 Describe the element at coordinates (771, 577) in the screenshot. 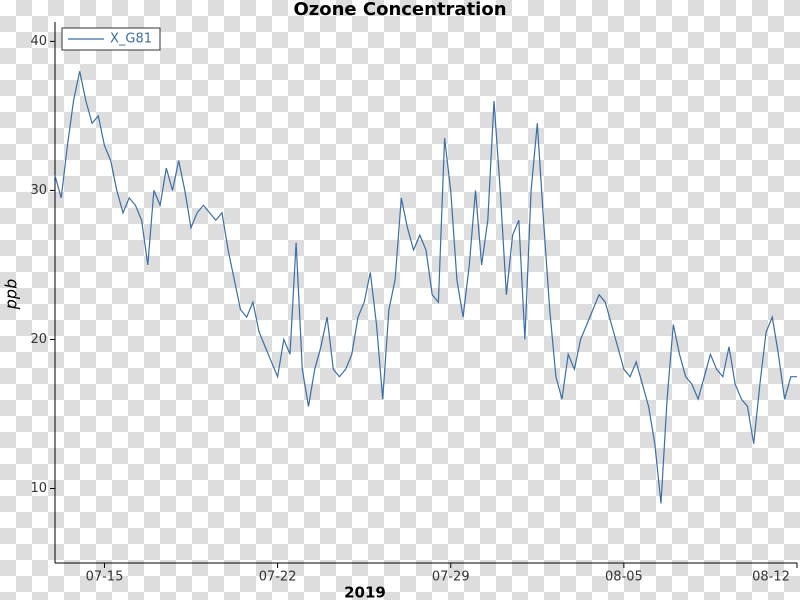

I see `x-tick-label: 08-12` at that location.